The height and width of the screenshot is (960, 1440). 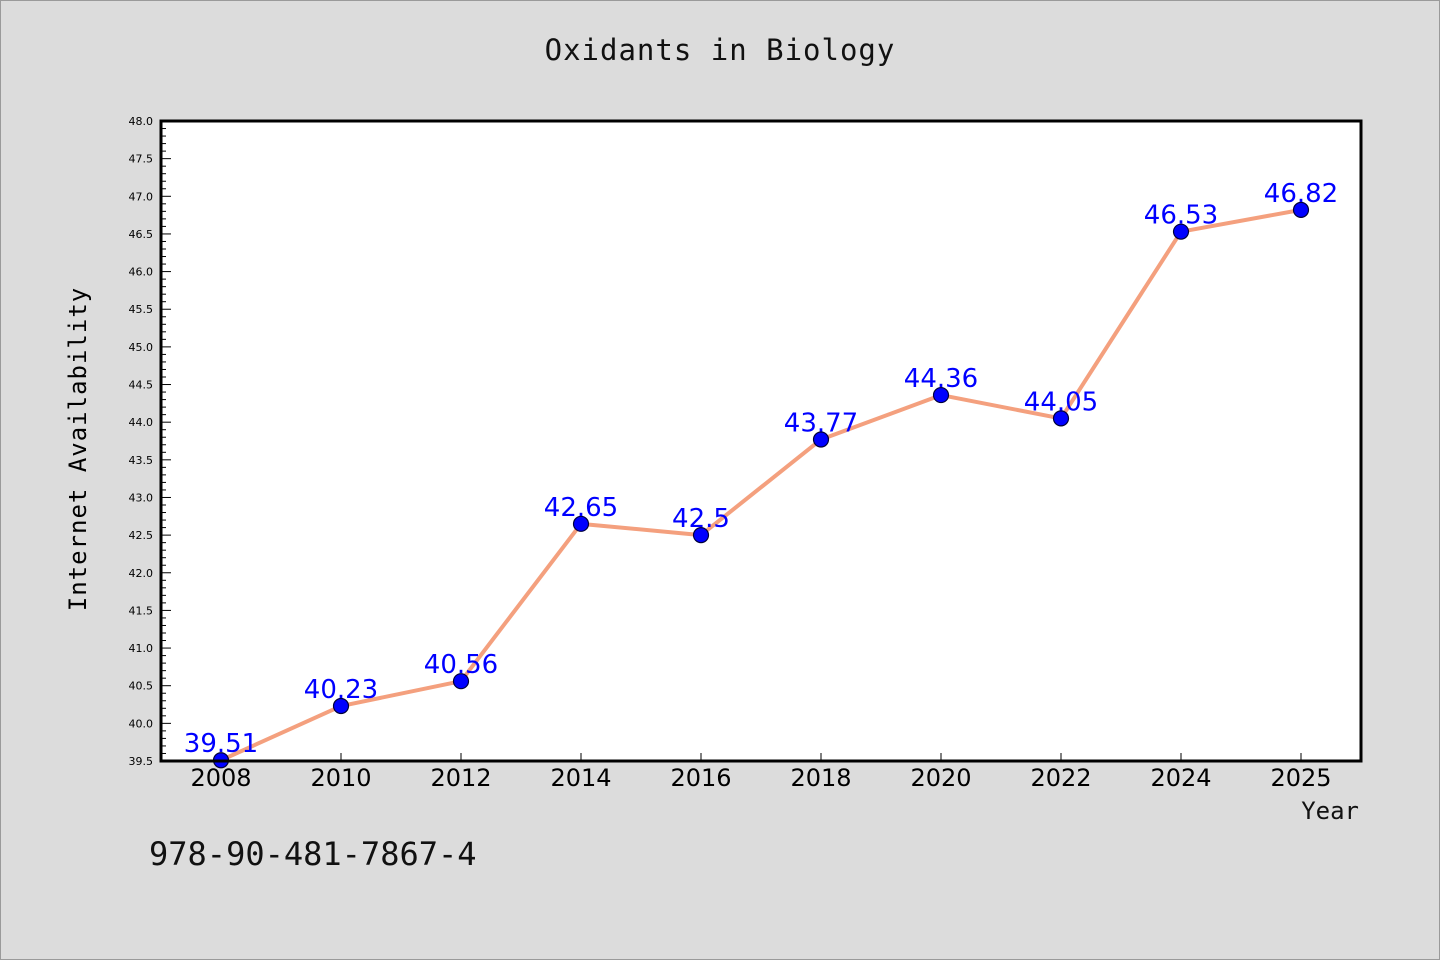 I want to click on data-label: 42.5, so click(x=701, y=519).